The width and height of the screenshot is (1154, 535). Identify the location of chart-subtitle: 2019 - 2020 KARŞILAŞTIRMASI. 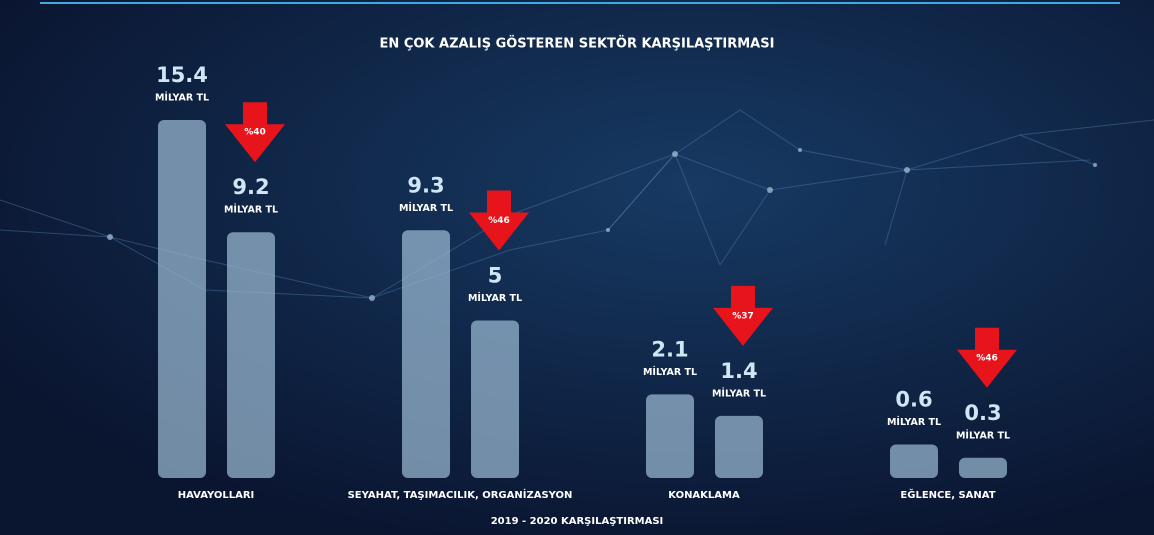
(577, 521).